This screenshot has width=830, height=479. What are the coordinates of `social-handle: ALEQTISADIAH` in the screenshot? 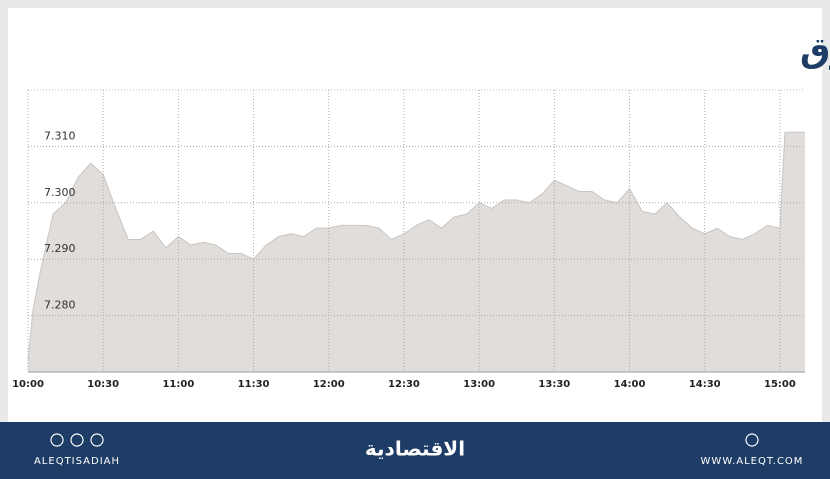 It's located at (77, 461).